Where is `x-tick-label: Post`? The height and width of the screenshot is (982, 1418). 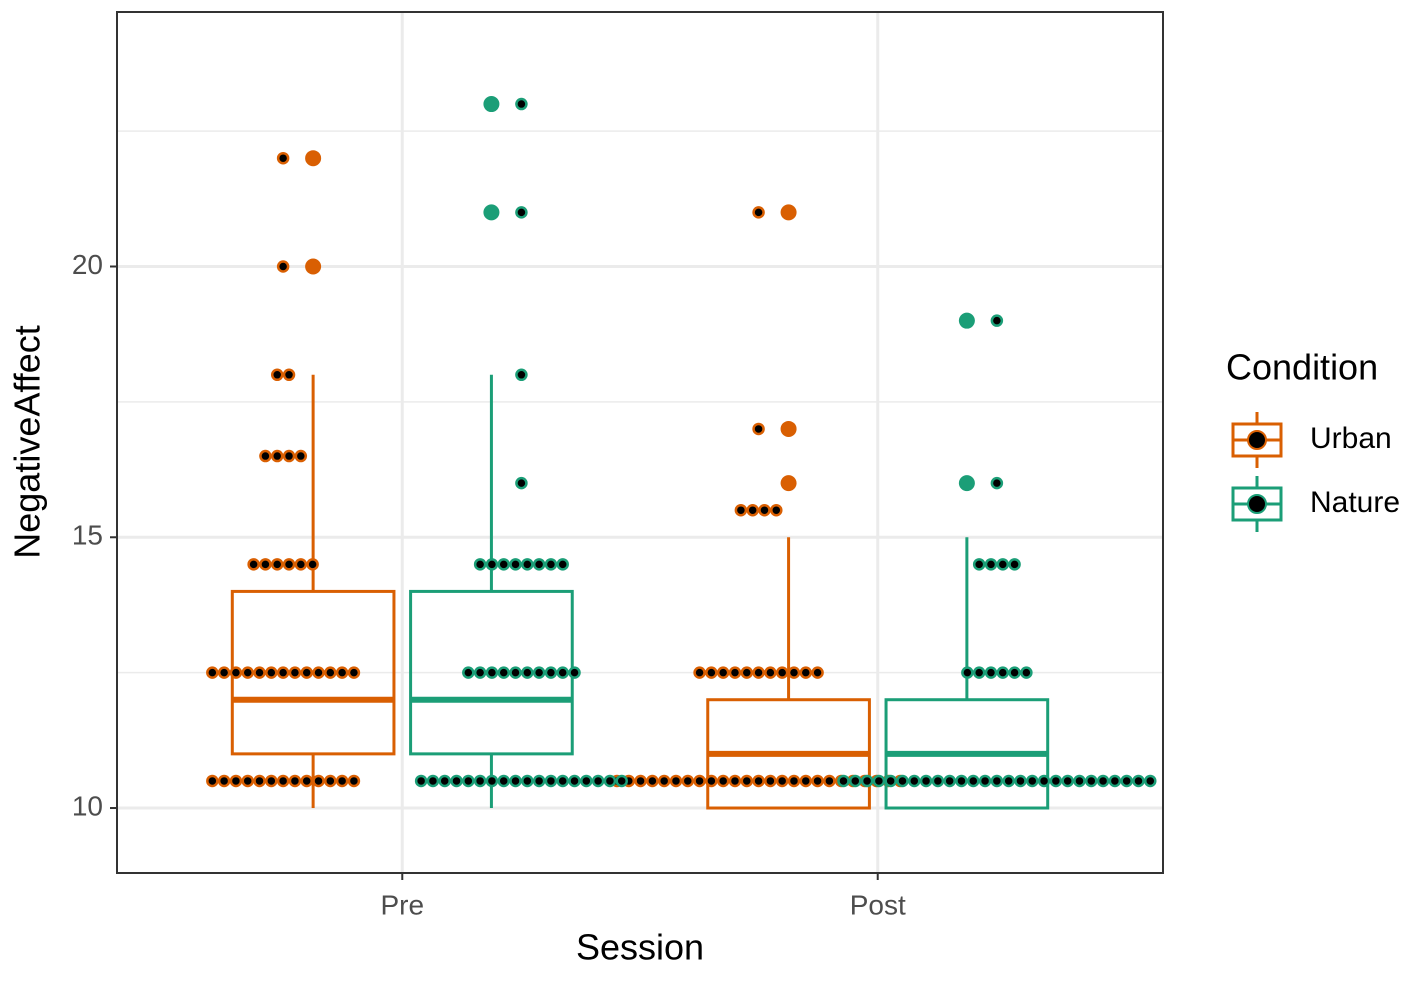
x-tick-label: Post is located at coordinates (878, 904).